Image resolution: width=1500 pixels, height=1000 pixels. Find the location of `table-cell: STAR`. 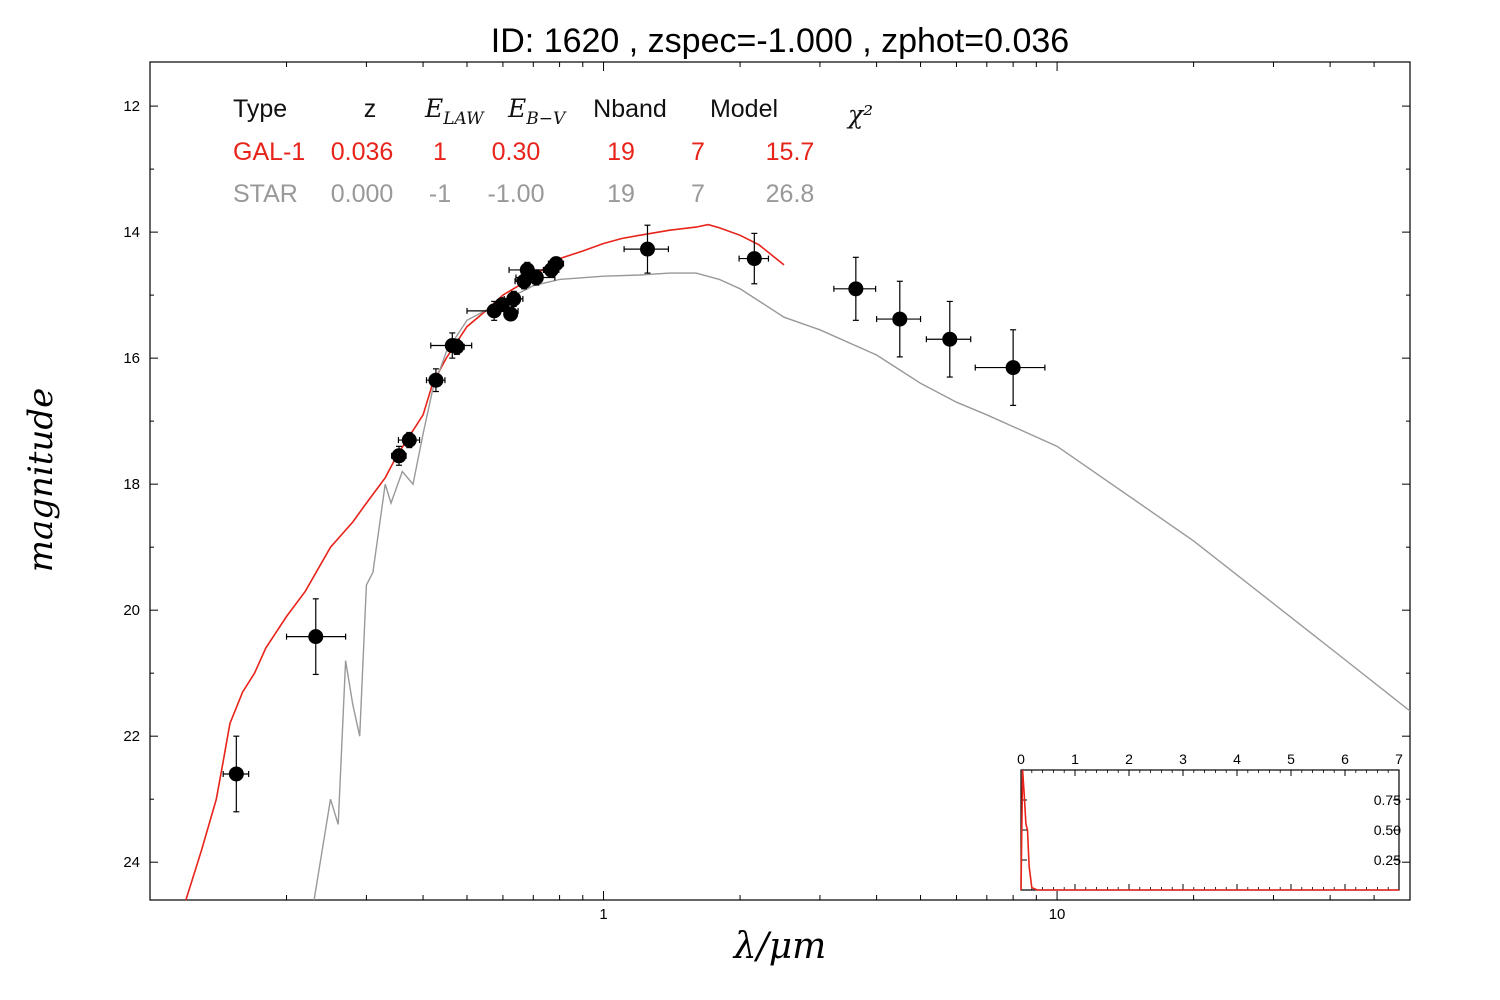

table-cell: STAR is located at coordinates (265, 194).